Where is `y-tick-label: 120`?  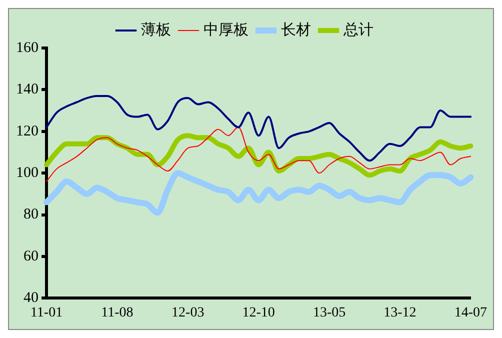 y-tick-label: 120 is located at coordinates (27, 131).